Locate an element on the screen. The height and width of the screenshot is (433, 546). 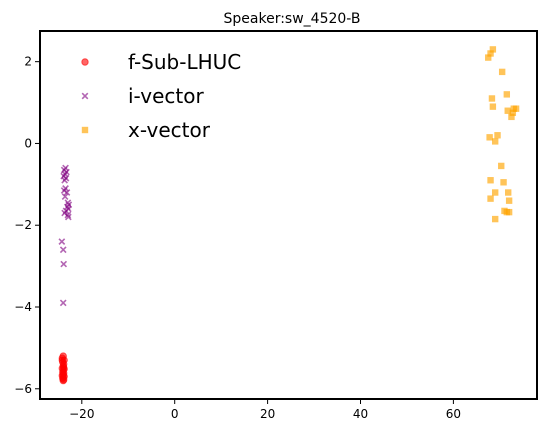
series-circle is located at coordinates (63, 368).